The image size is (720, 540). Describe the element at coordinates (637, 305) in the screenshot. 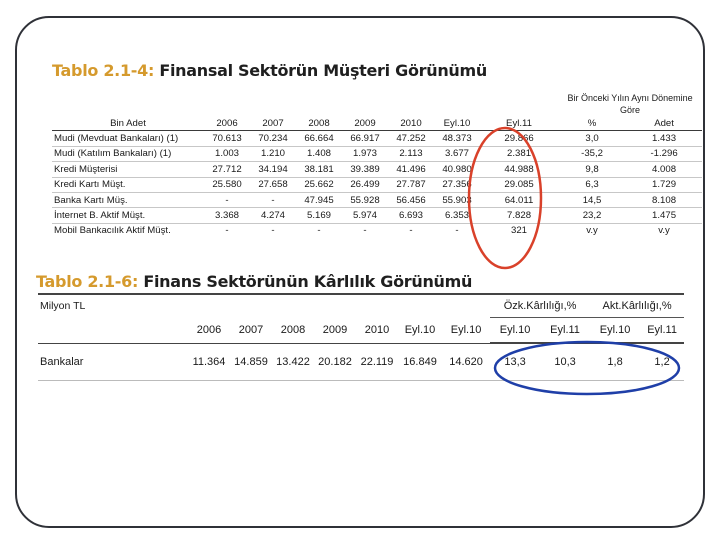

I see `group-header-akt: Akt.Kârlılığı,%` at that location.